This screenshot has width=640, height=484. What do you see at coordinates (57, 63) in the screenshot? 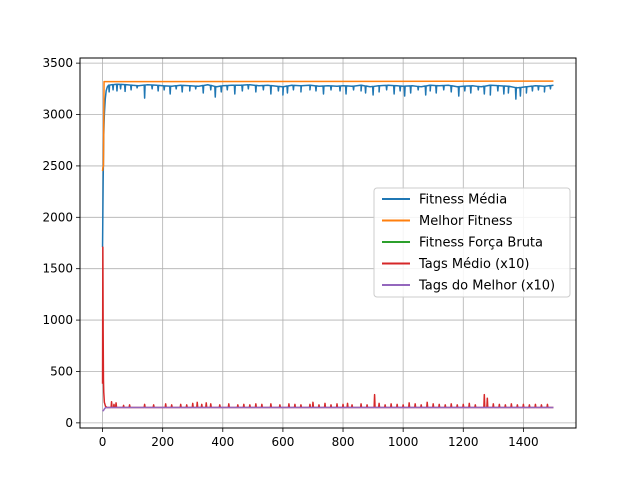
I see `y-tick-label: 3500` at bounding box center [57, 63].